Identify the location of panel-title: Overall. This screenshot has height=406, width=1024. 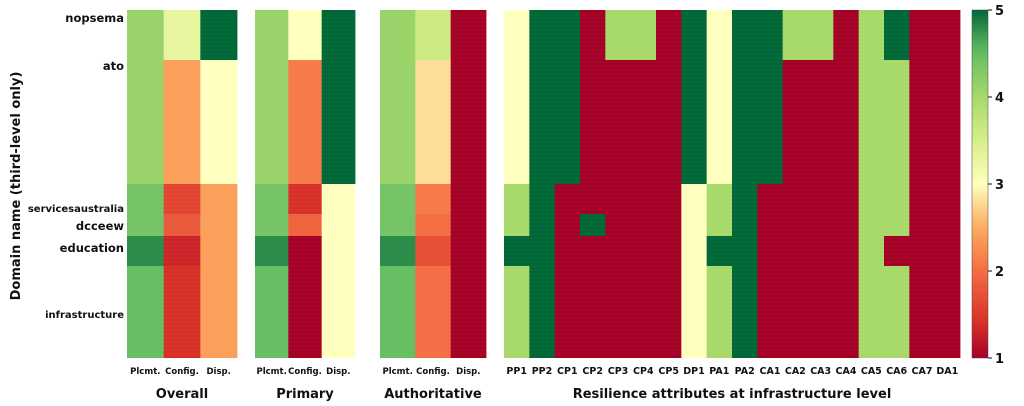
(182, 394).